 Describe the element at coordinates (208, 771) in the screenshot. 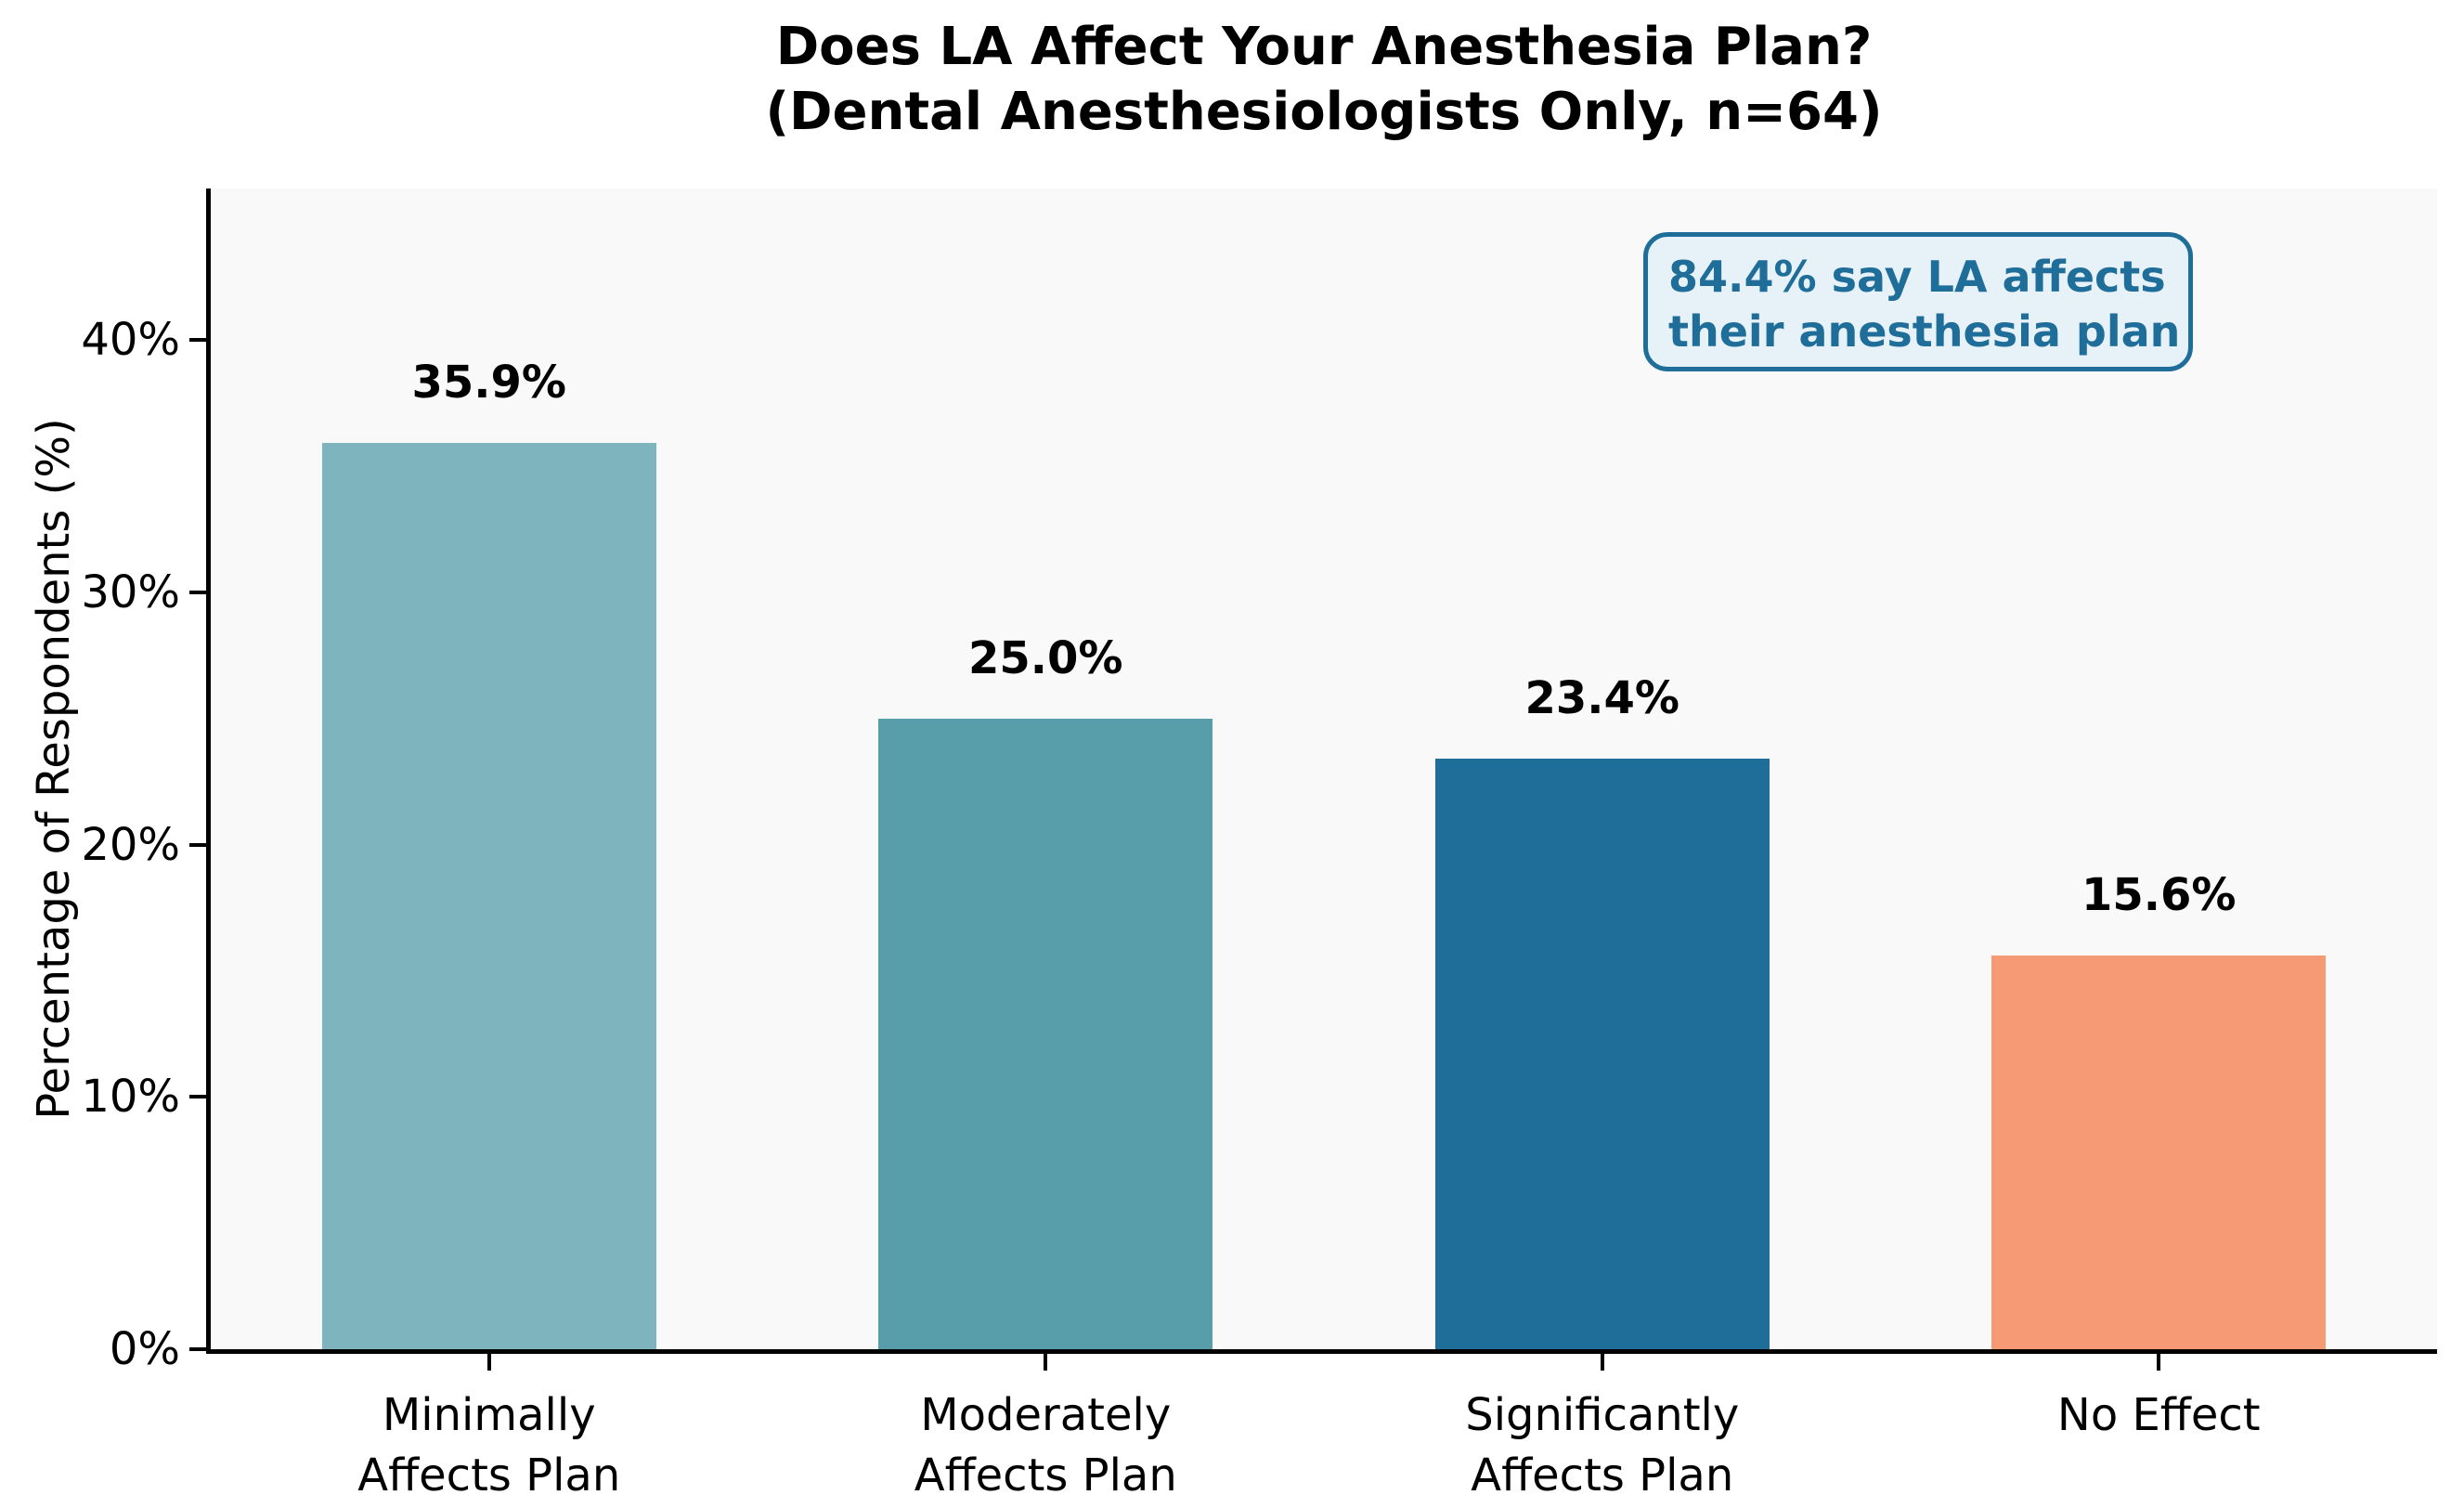

I see `y-axis-spine` at that location.